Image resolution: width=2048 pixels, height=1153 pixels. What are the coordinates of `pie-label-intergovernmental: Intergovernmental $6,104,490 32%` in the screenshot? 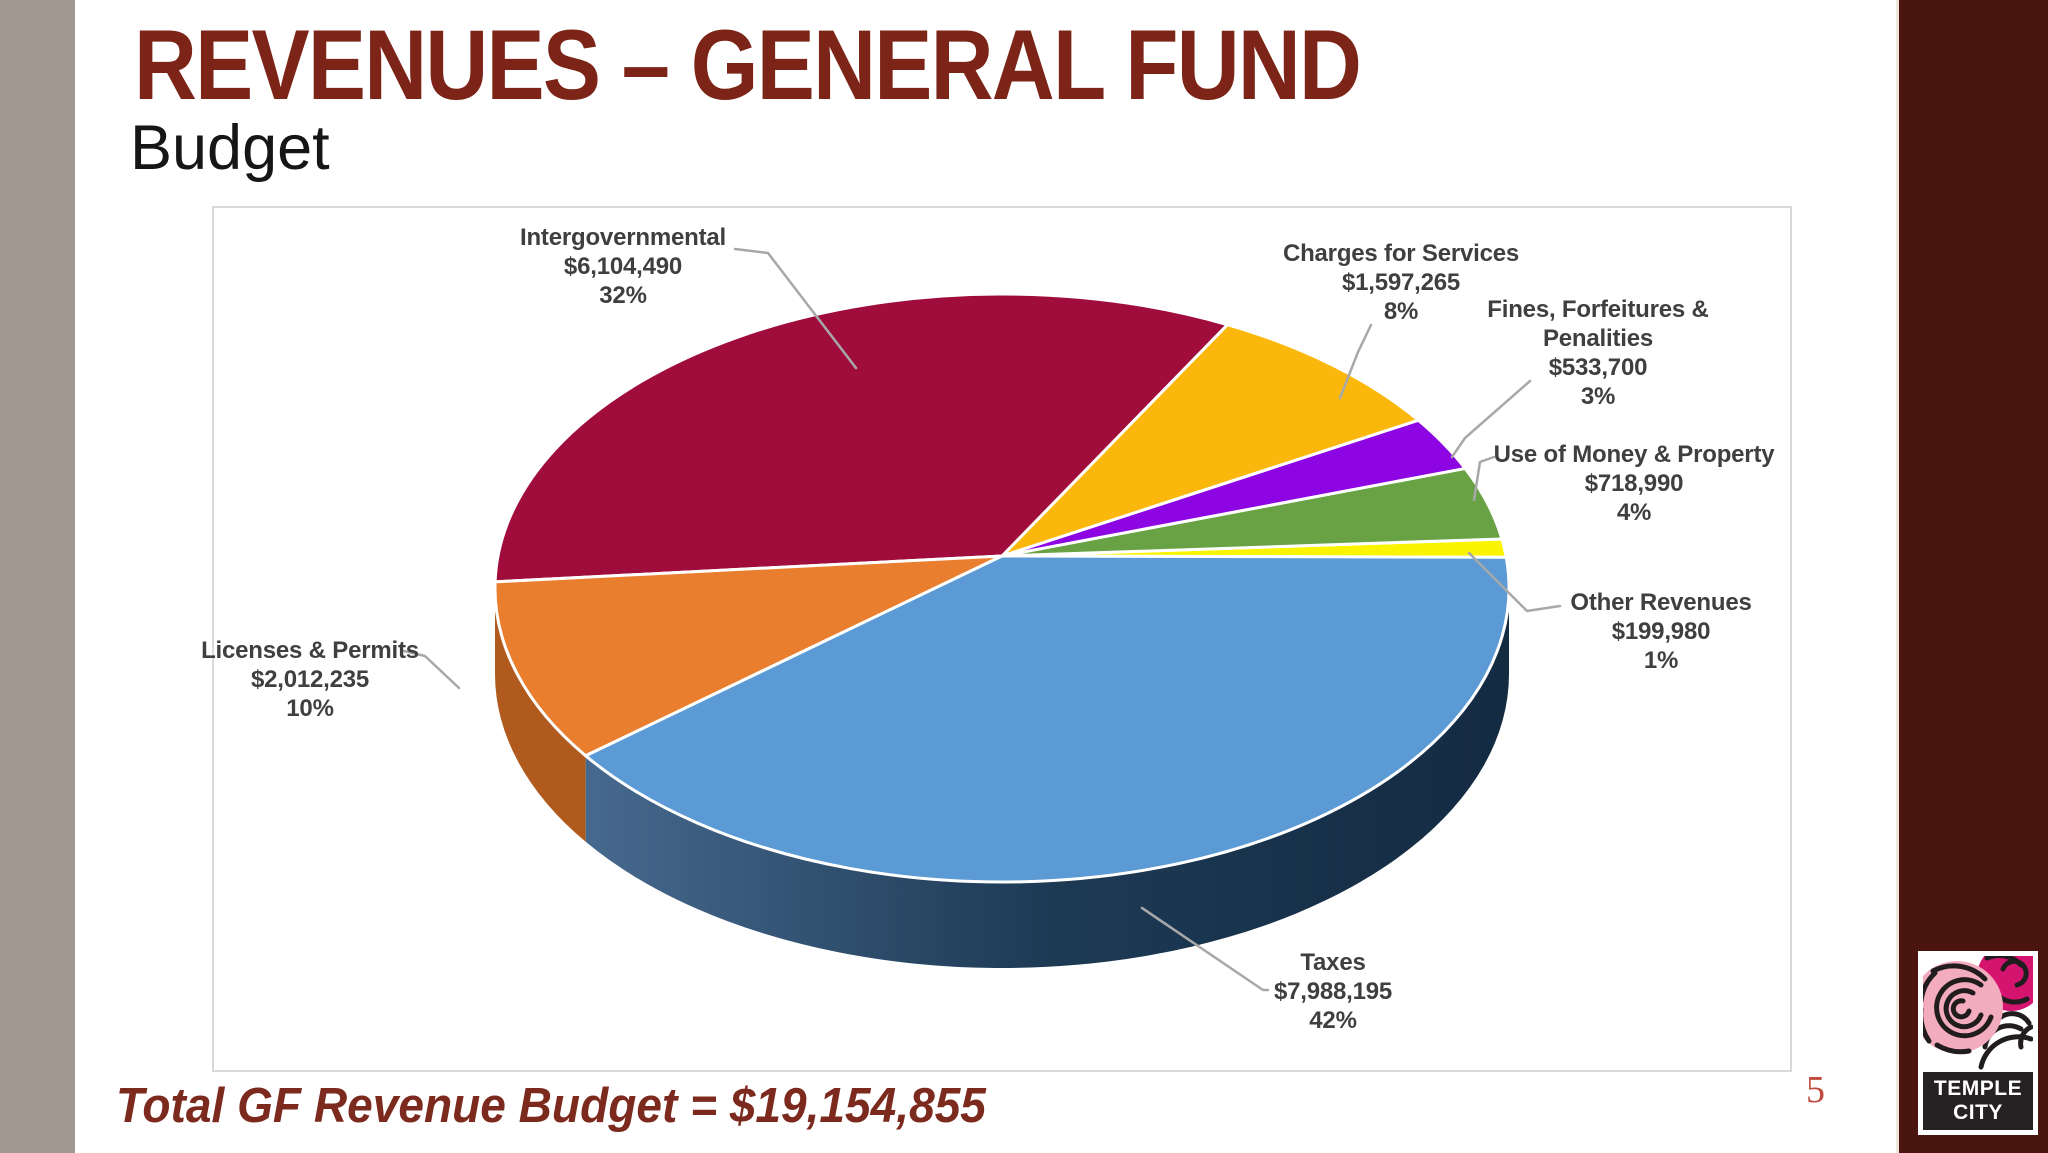 It's located at (623, 266).